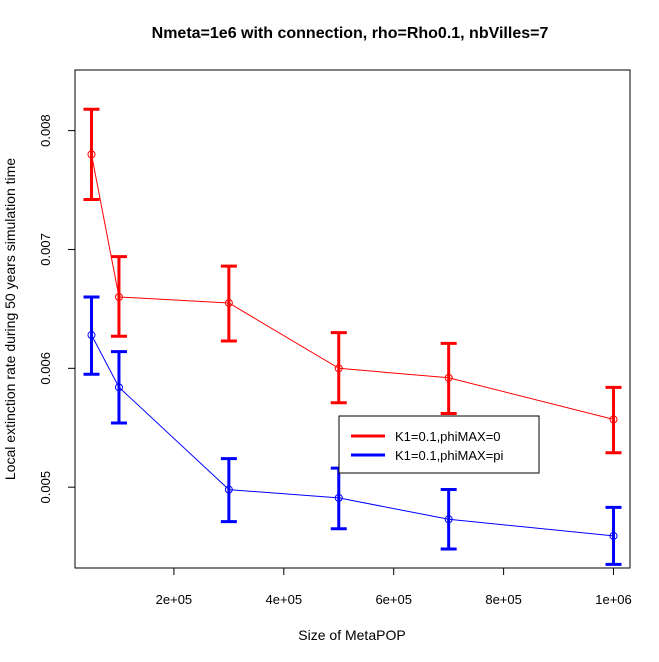 This screenshot has width=659, height=662. I want to click on x-tick-label: 8e+05, so click(503, 599).